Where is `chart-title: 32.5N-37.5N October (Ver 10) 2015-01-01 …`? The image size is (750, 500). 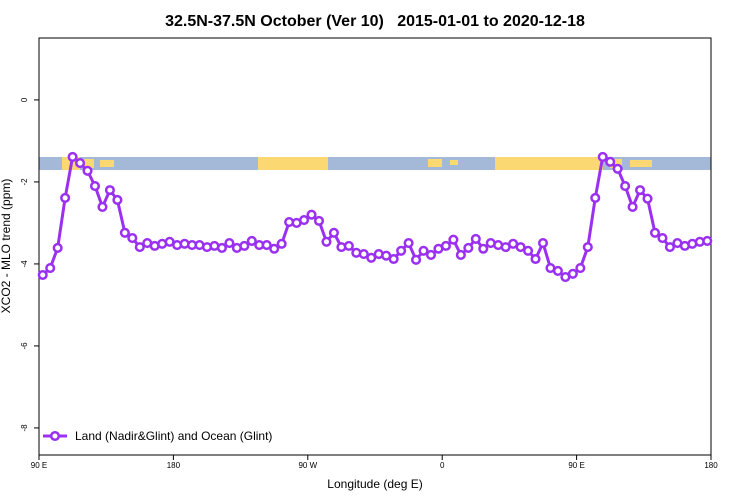
chart-title: 32.5N-37.5N October (Ver 10) 2015-01-01 … is located at coordinates (375, 21).